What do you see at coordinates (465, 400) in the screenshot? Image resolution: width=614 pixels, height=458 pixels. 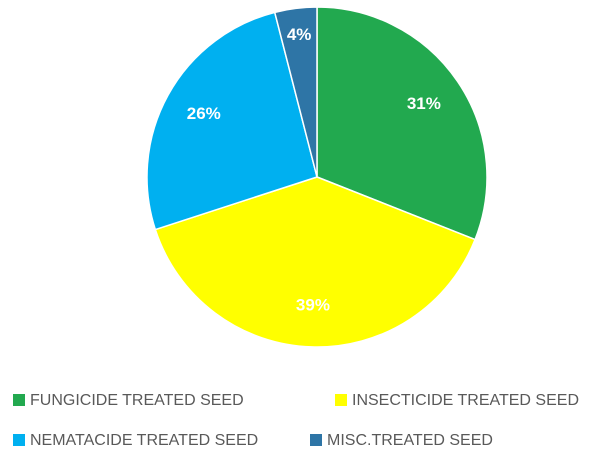 I see `legend-label: INSECTICIDE TREATED SEED` at bounding box center [465, 400].